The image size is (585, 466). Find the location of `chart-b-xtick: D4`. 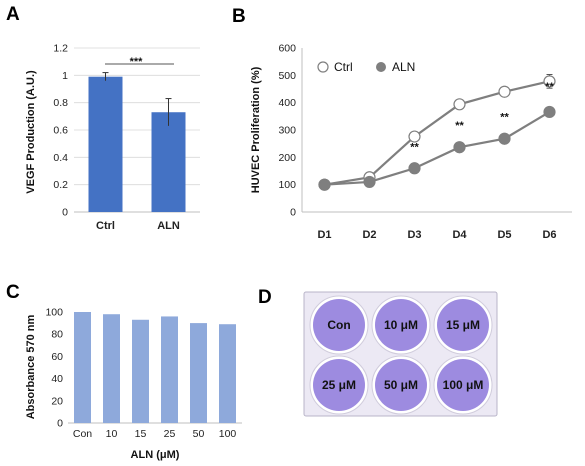

chart-b-xtick: D4 is located at coordinates (459, 235).